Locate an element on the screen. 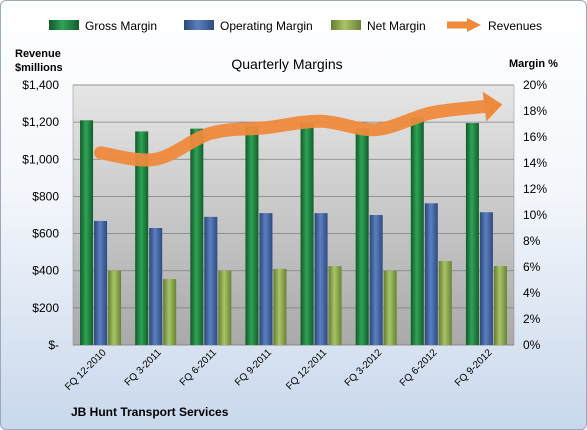  right-axis: 0% 2% 4% 6% 8% 10% 12% 14% 16% 18% 20% is located at coordinates (535, 215).